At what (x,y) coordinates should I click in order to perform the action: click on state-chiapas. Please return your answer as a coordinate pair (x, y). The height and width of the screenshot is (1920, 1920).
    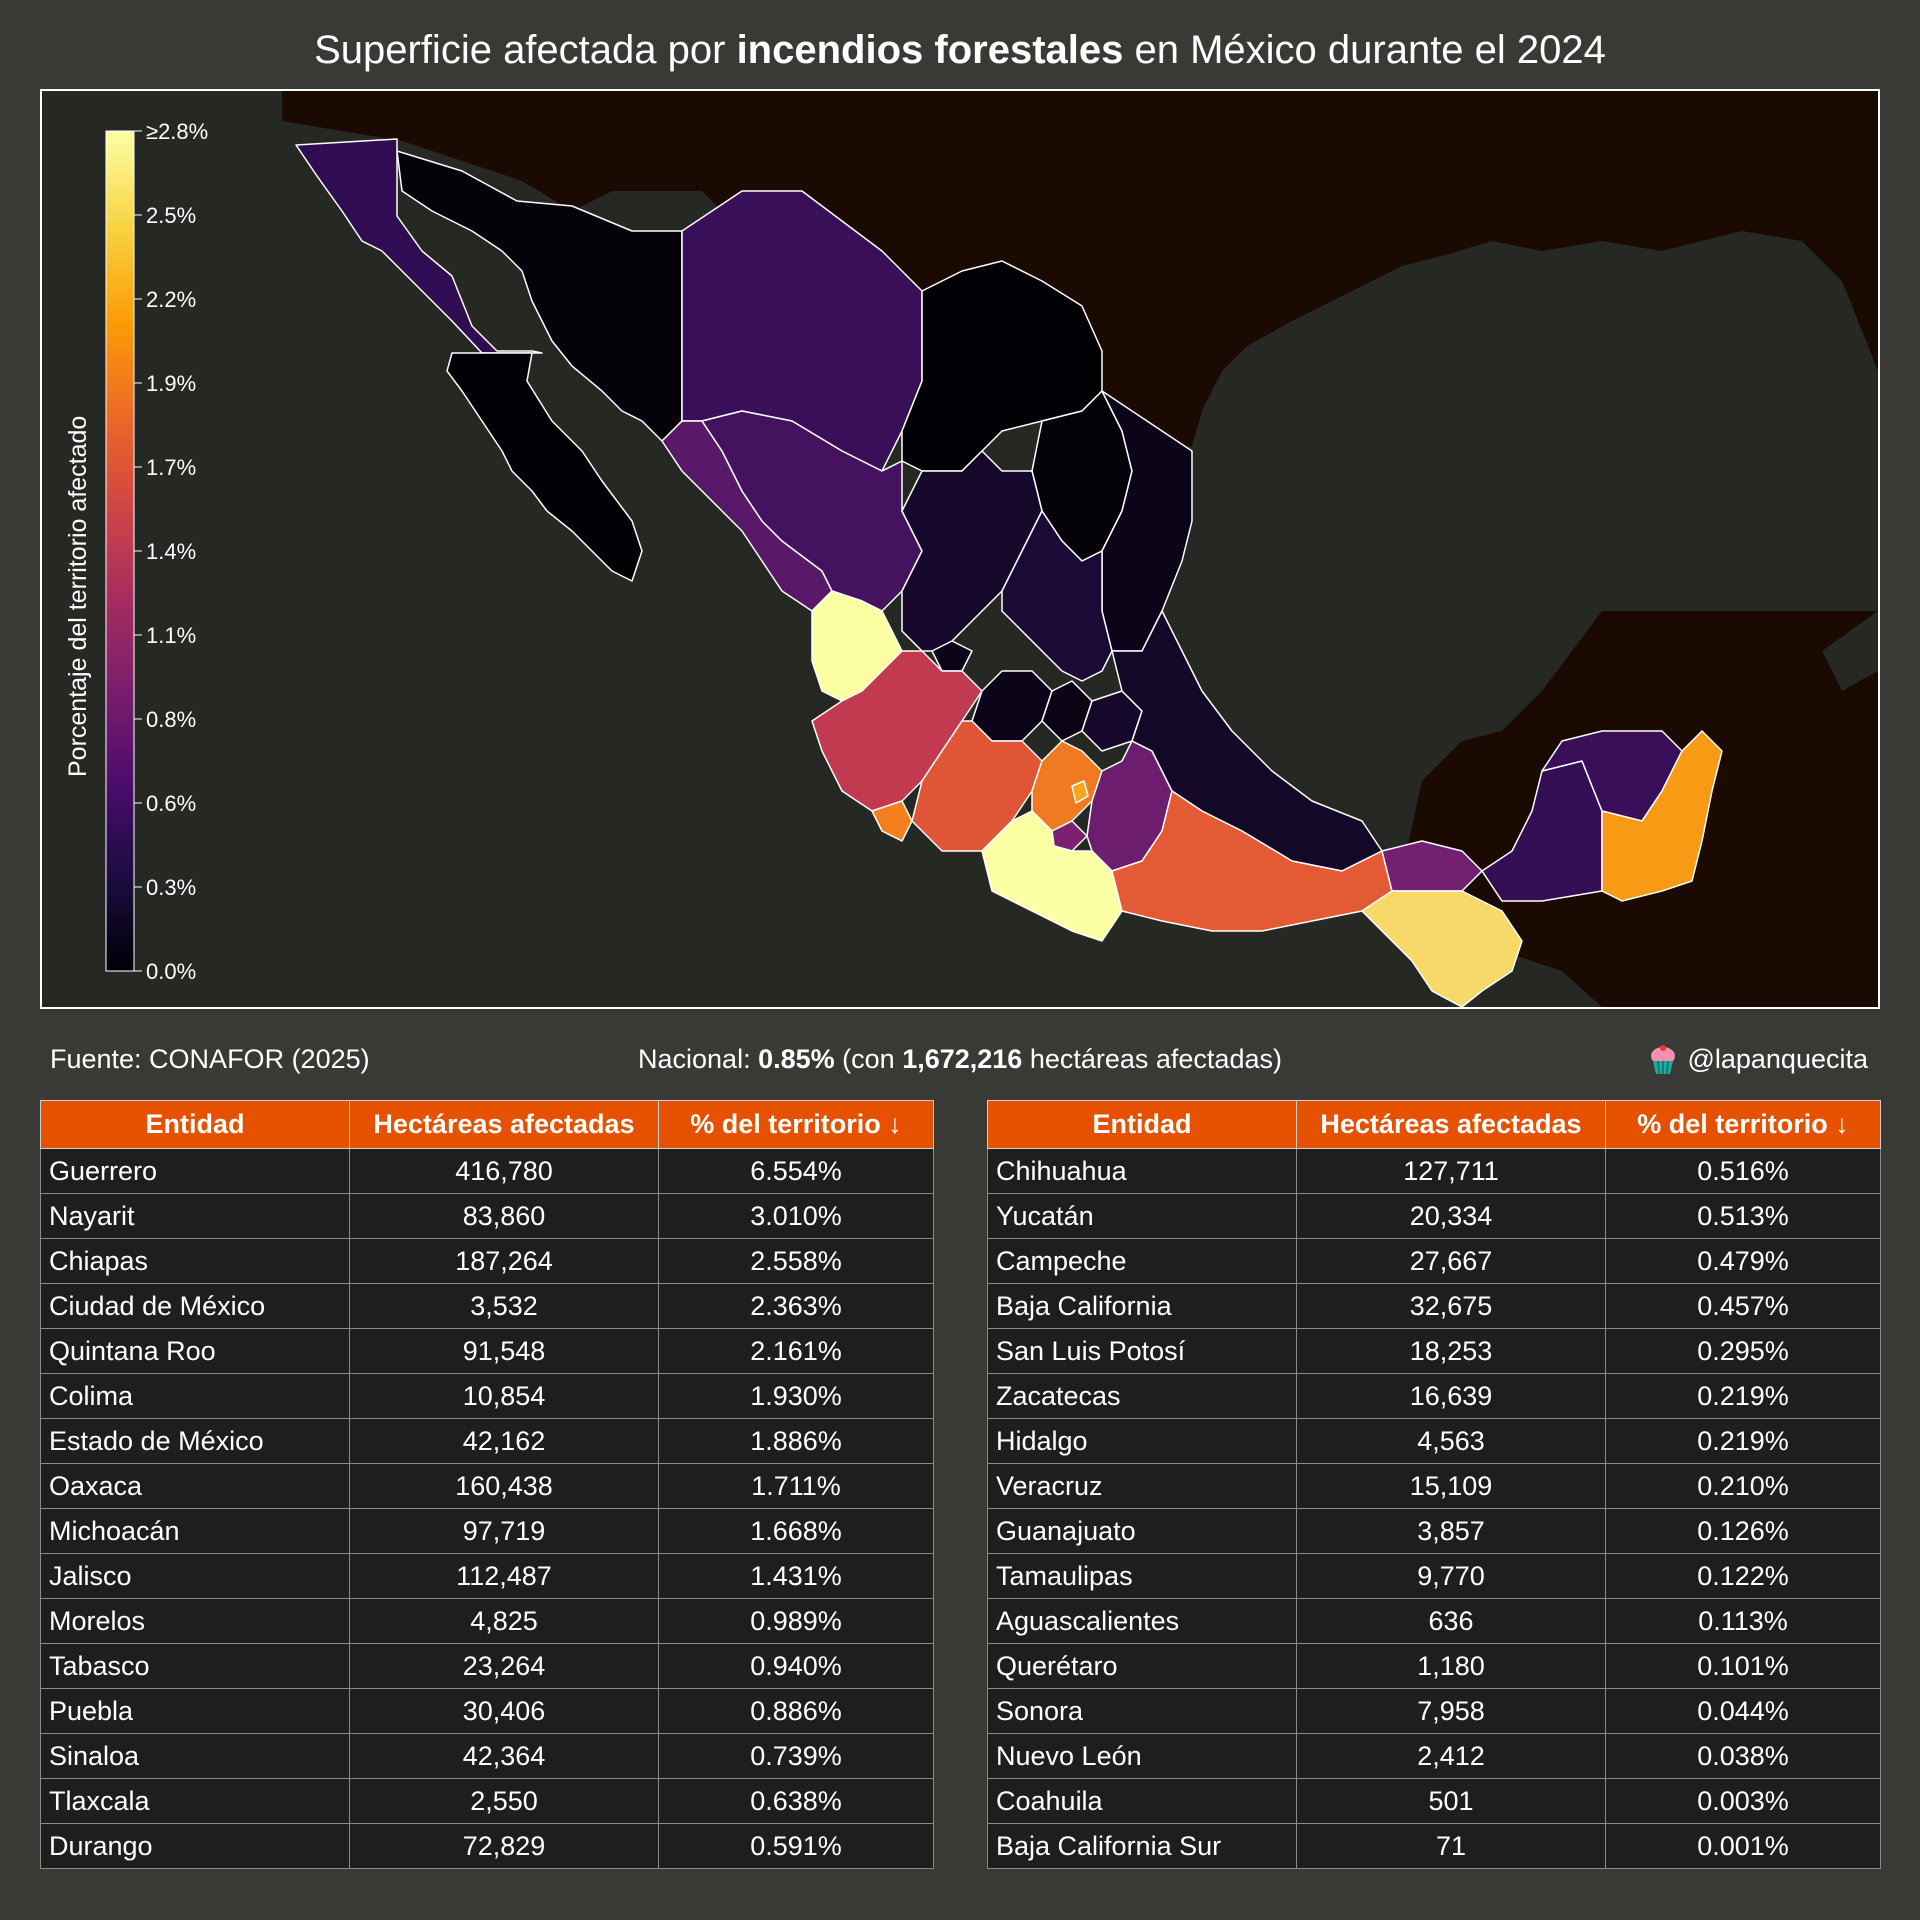
    Looking at the image, I should click on (1442, 948).